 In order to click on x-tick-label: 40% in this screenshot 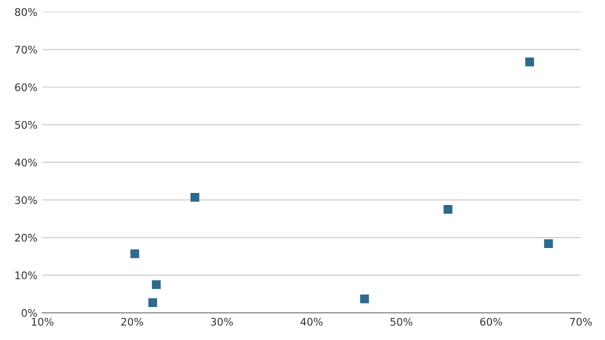, I will do `click(311, 322)`.